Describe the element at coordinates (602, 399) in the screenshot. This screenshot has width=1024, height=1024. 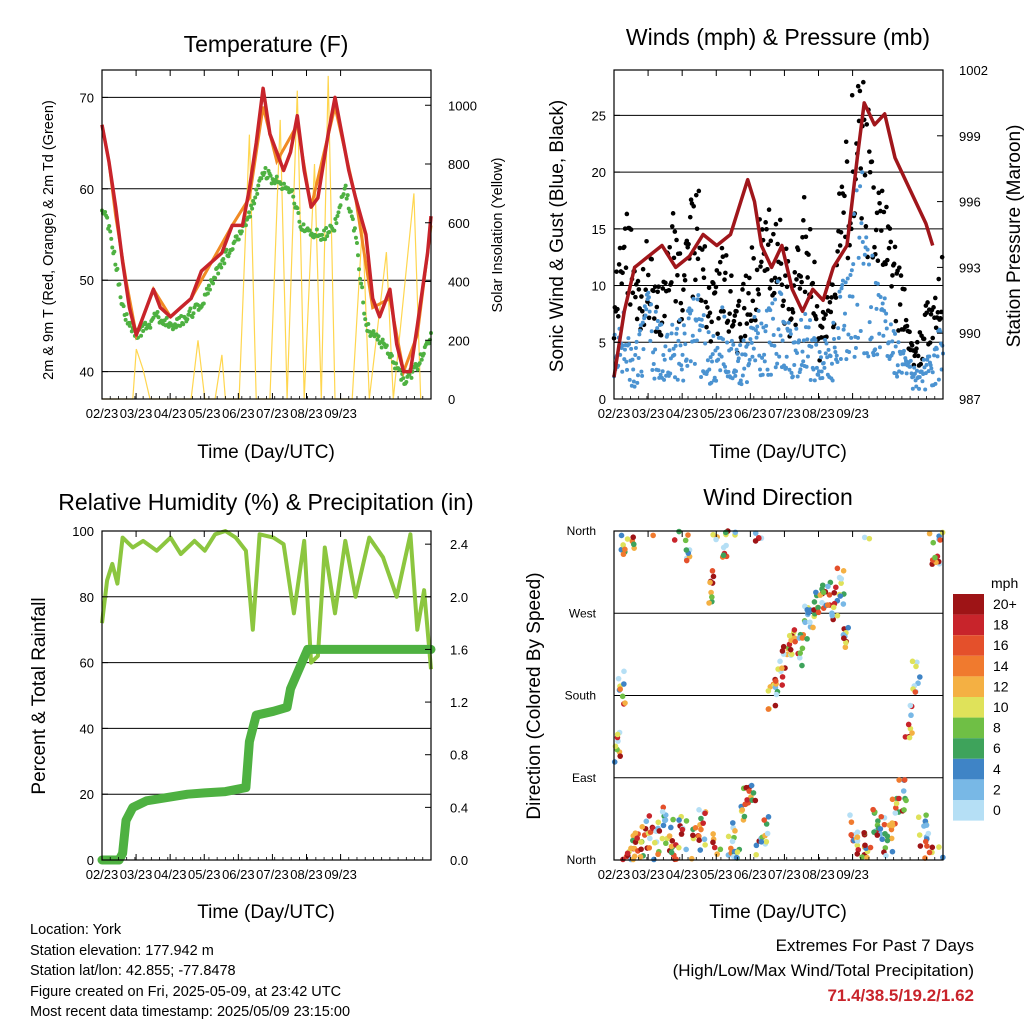
I see `y-tick-label: 0` at that location.